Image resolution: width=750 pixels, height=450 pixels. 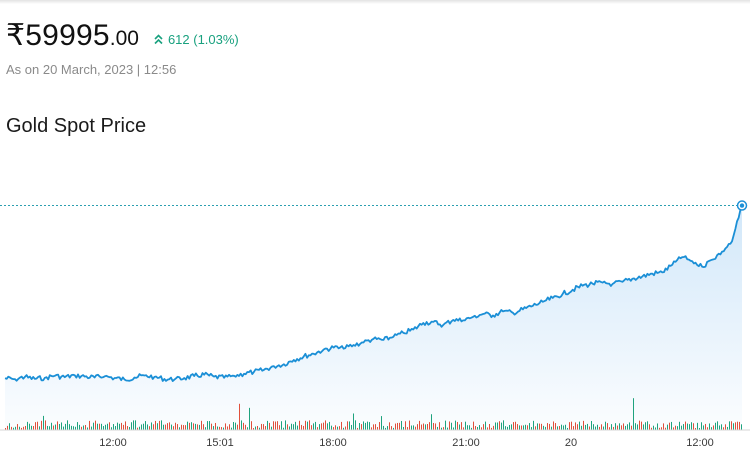 What do you see at coordinates (91, 69) in the screenshot?
I see `as-of-timestamp: As on 20 March, 2023 | 12:56` at bounding box center [91, 69].